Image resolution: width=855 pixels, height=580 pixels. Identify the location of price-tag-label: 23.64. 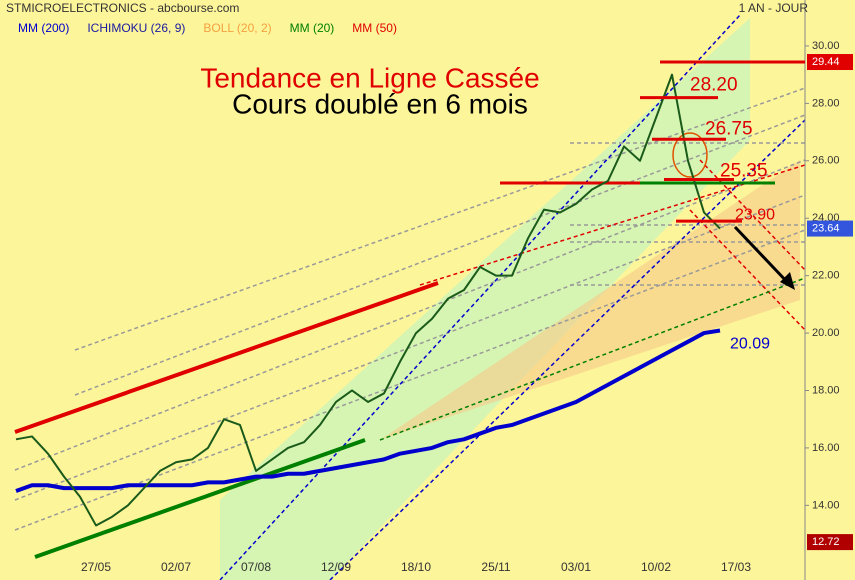
(826, 228).